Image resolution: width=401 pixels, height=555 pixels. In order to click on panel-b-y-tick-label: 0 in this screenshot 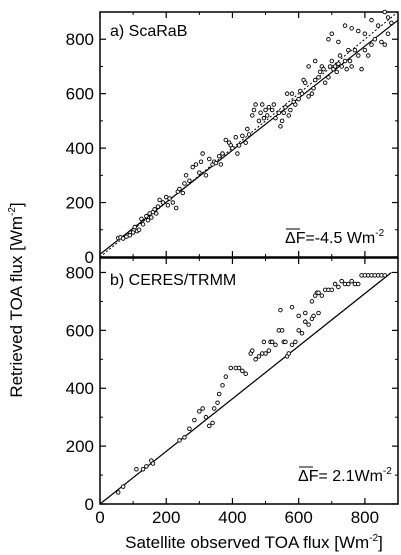, I will do `click(89, 504)`.